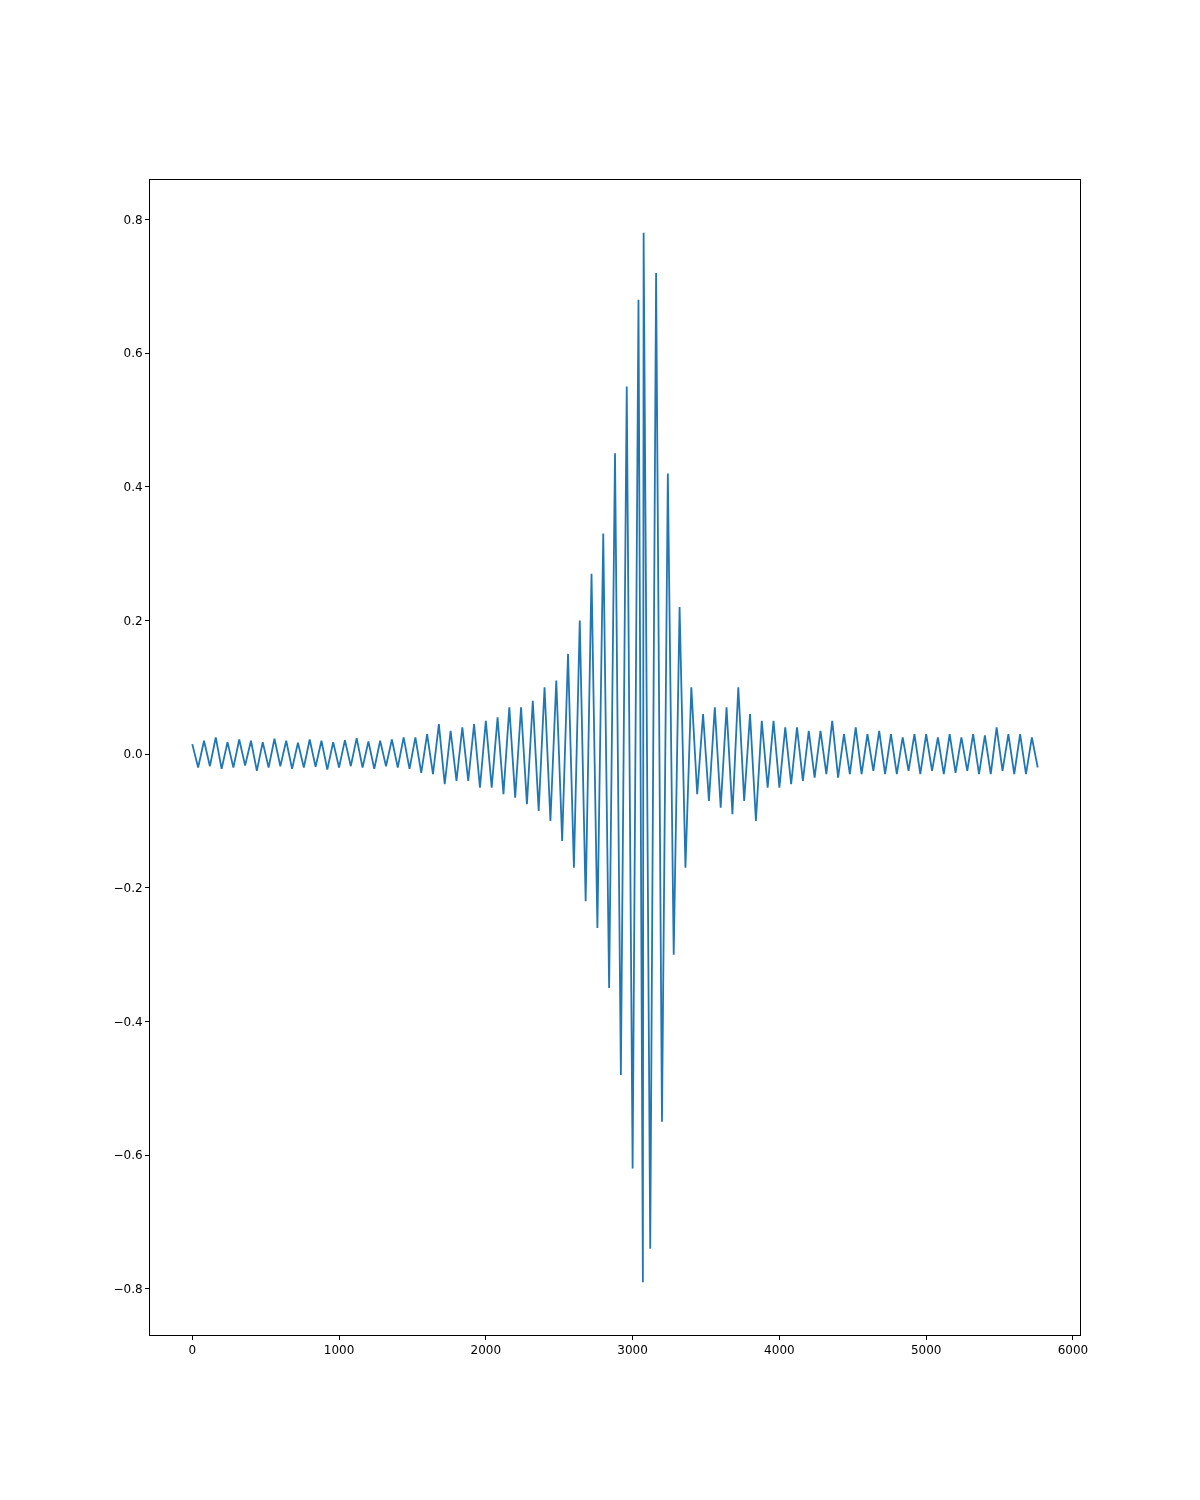 The width and height of the screenshot is (1200, 1500). Describe the element at coordinates (128, 1021) in the screenshot. I see `y-tick-label: −0.4` at that location.